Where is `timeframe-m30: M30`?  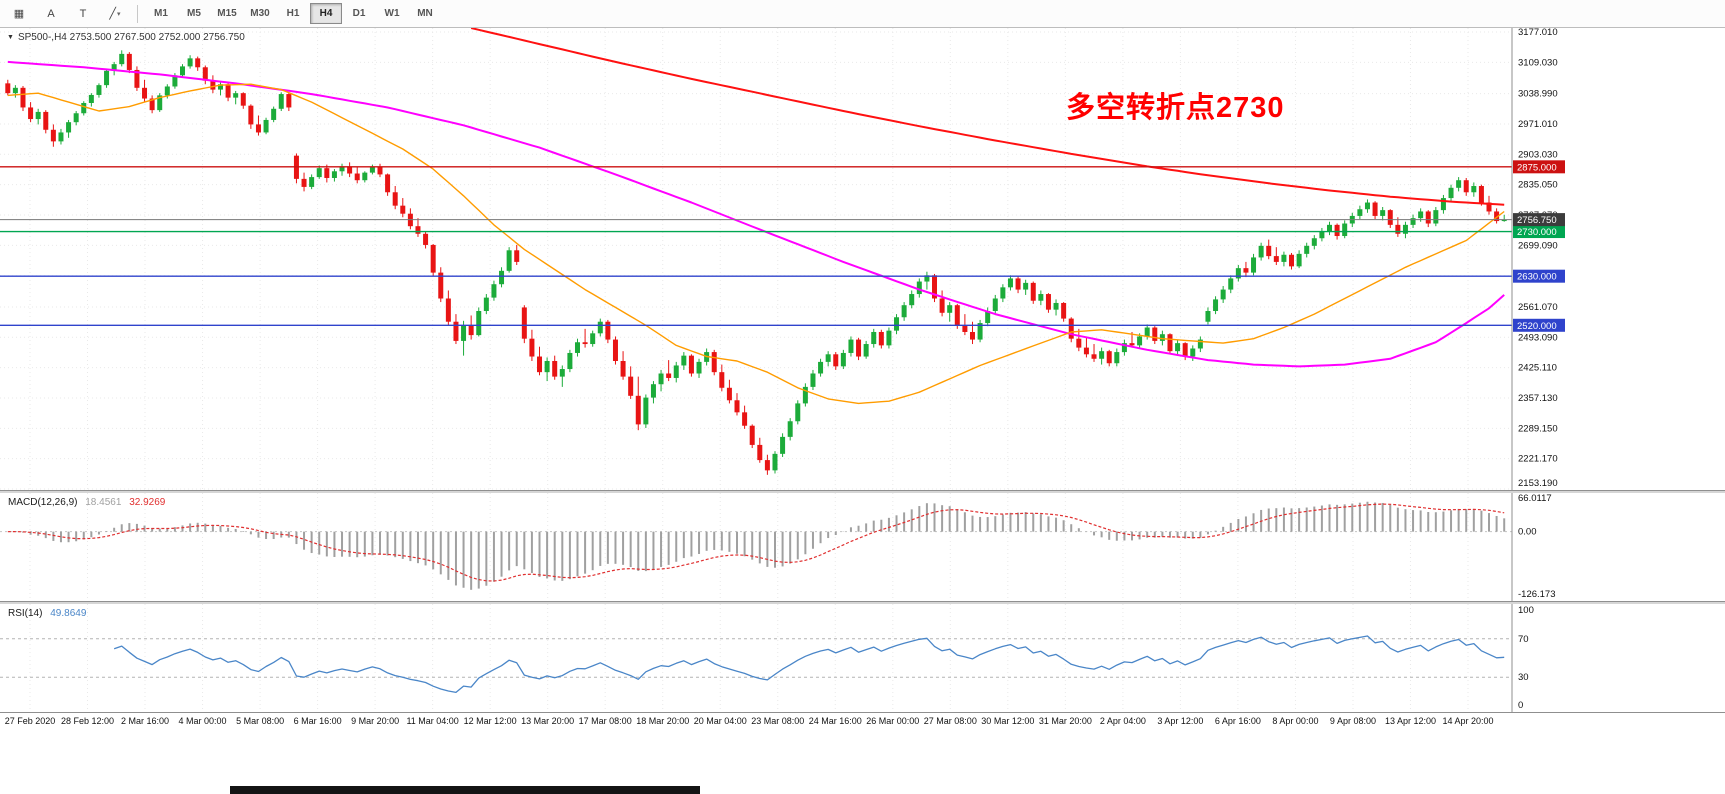 timeframe-m30: M30 is located at coordinates (260, 13).